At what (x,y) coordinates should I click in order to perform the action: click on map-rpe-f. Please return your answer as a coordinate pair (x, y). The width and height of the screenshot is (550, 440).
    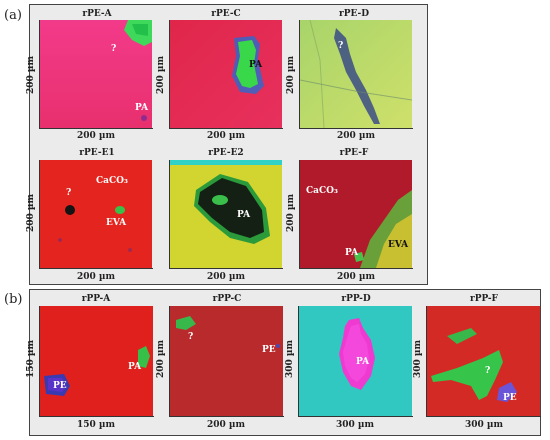
    Looking at the image, I should click on (356, 214).